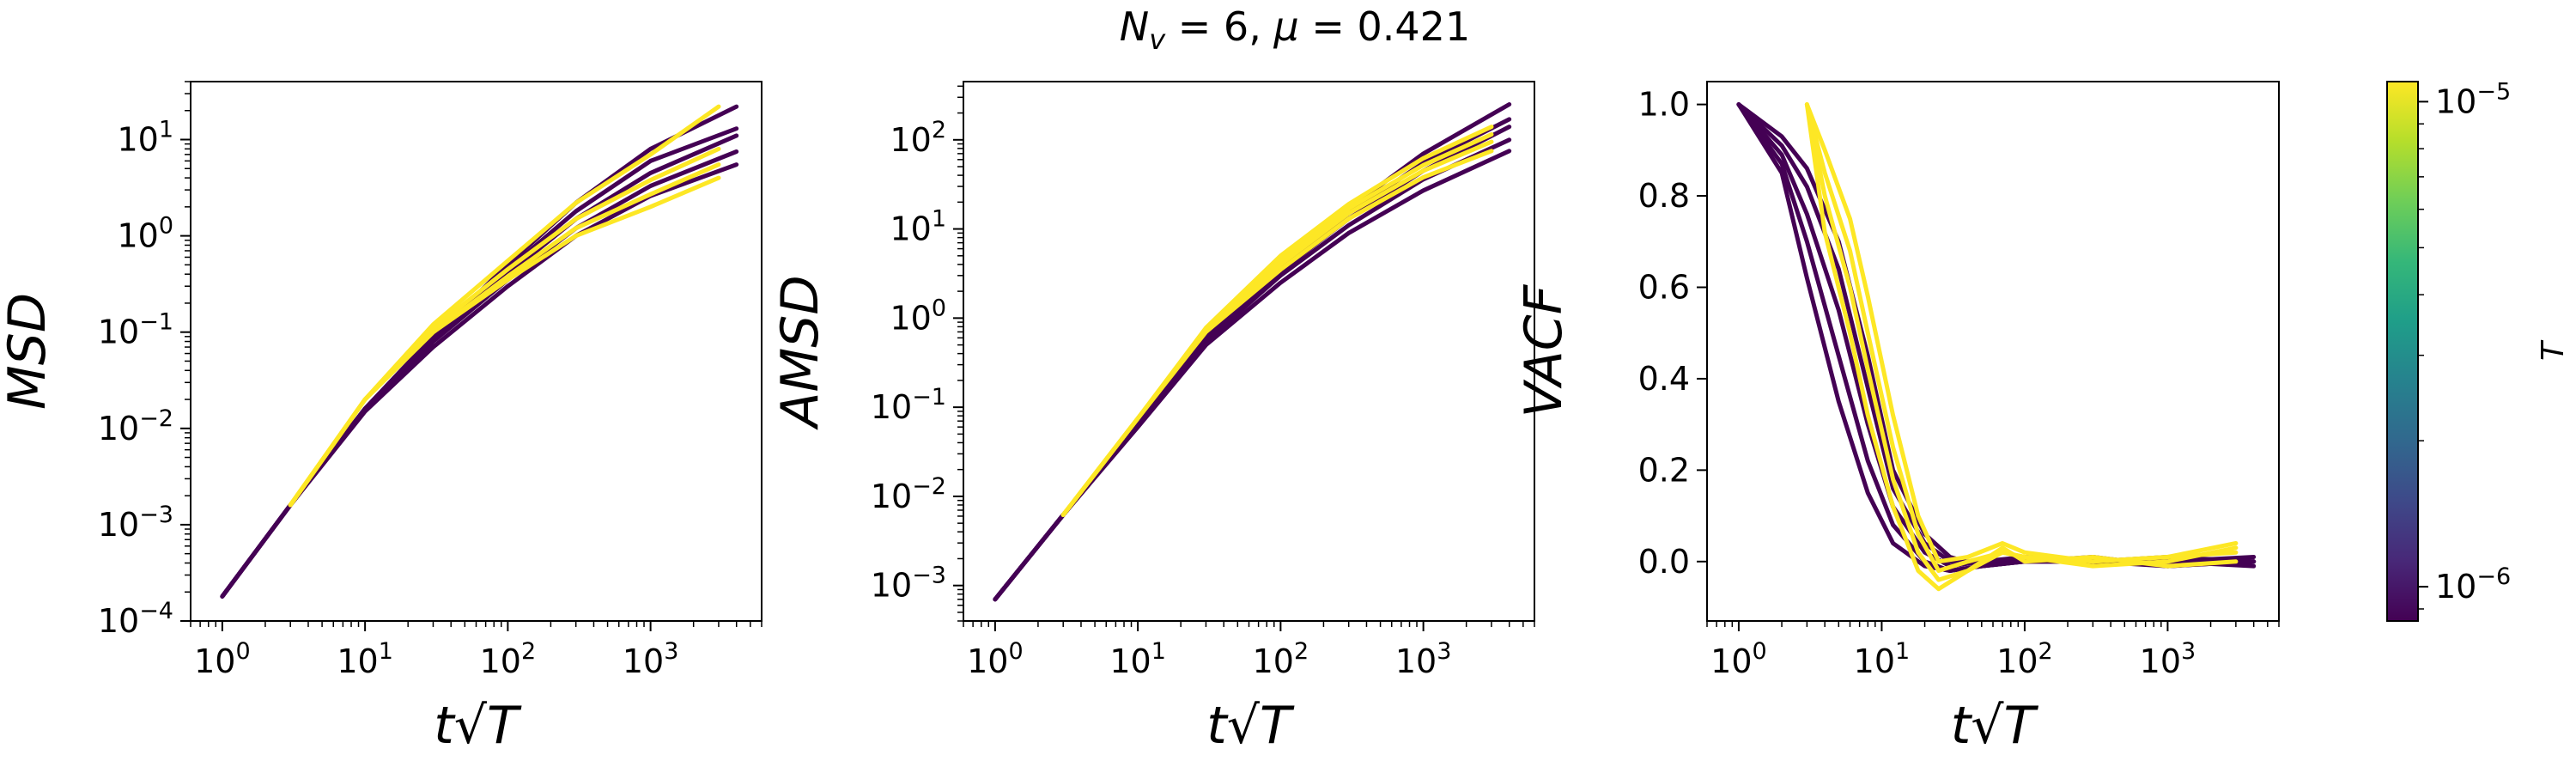 This screenshot has width=2576, height=773. What do you see at coordinates (1664, 287) in the screenshot?
I see `vacf-ytick-label: 0.6` at bounding box center [1664, 287].